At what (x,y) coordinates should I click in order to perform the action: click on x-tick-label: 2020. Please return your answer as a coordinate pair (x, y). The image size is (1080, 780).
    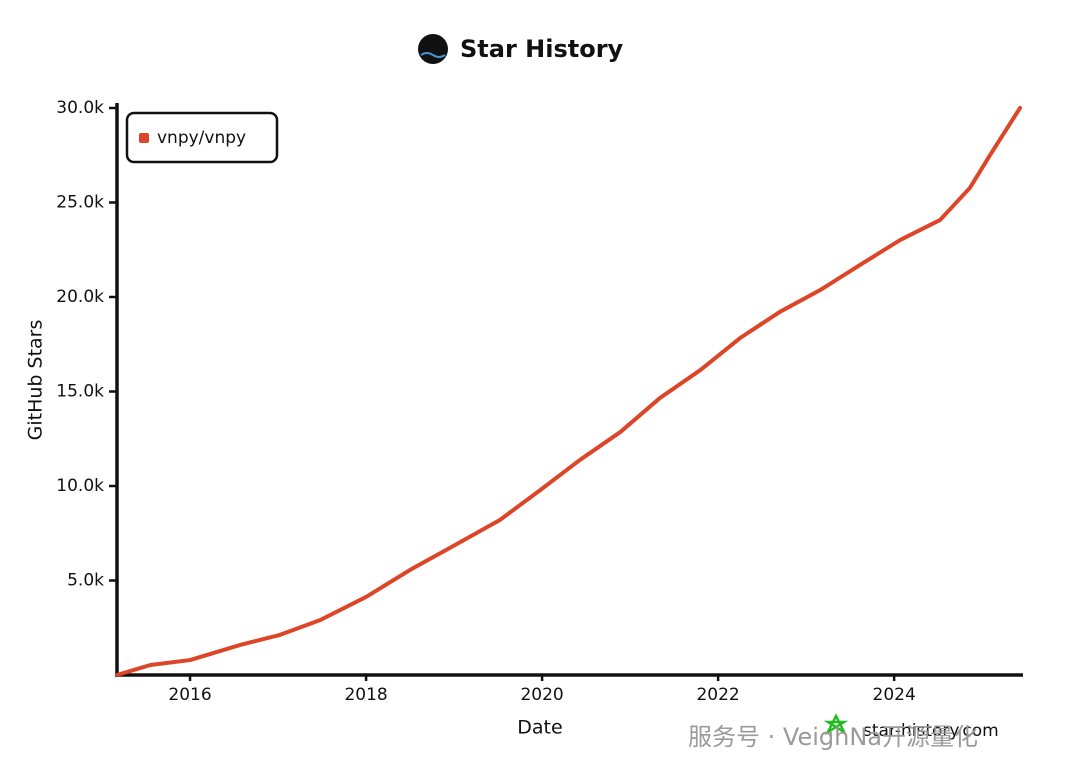
    Looking at the image, I should click on (541, 695).